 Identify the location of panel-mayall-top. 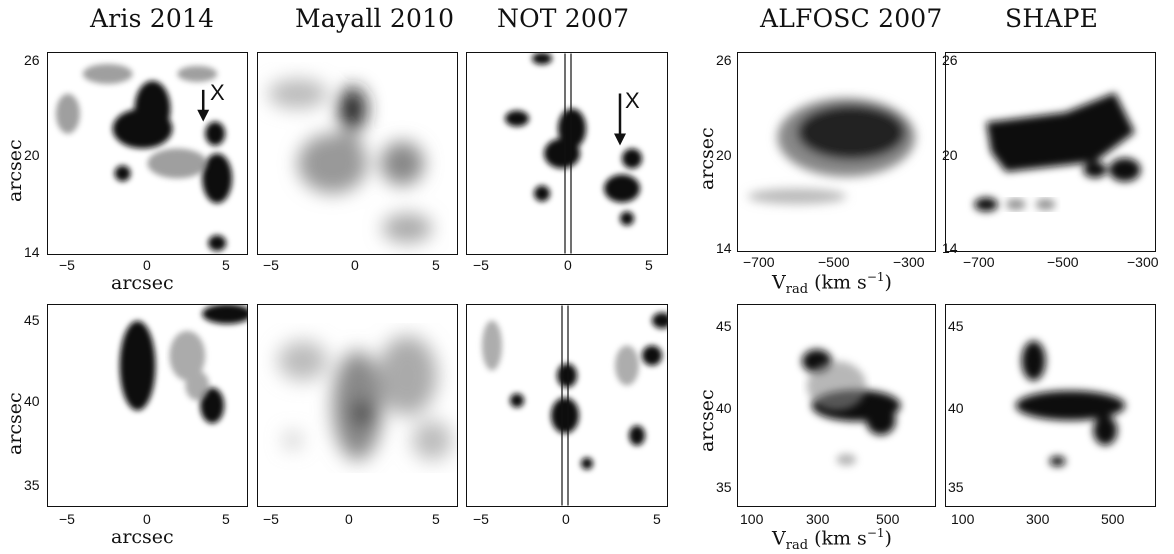
(357, 153).